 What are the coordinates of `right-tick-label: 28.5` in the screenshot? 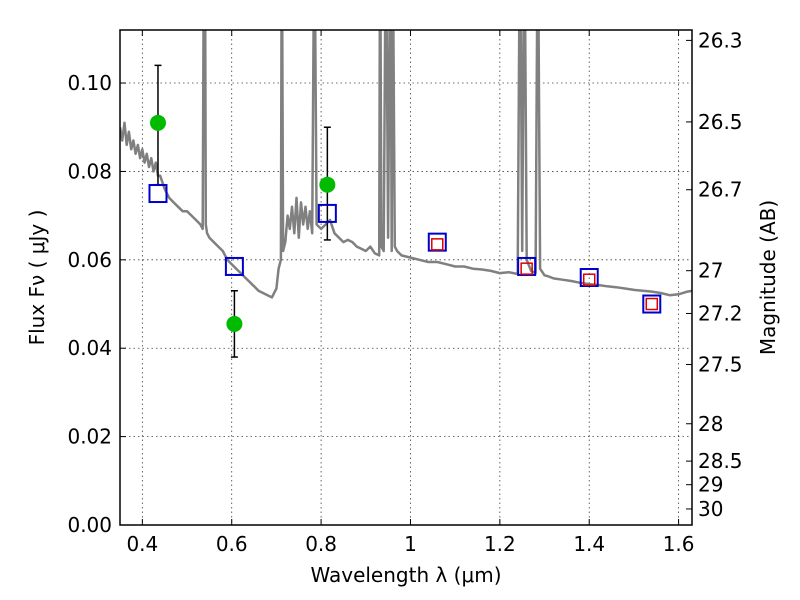 It's located at (720, 461).